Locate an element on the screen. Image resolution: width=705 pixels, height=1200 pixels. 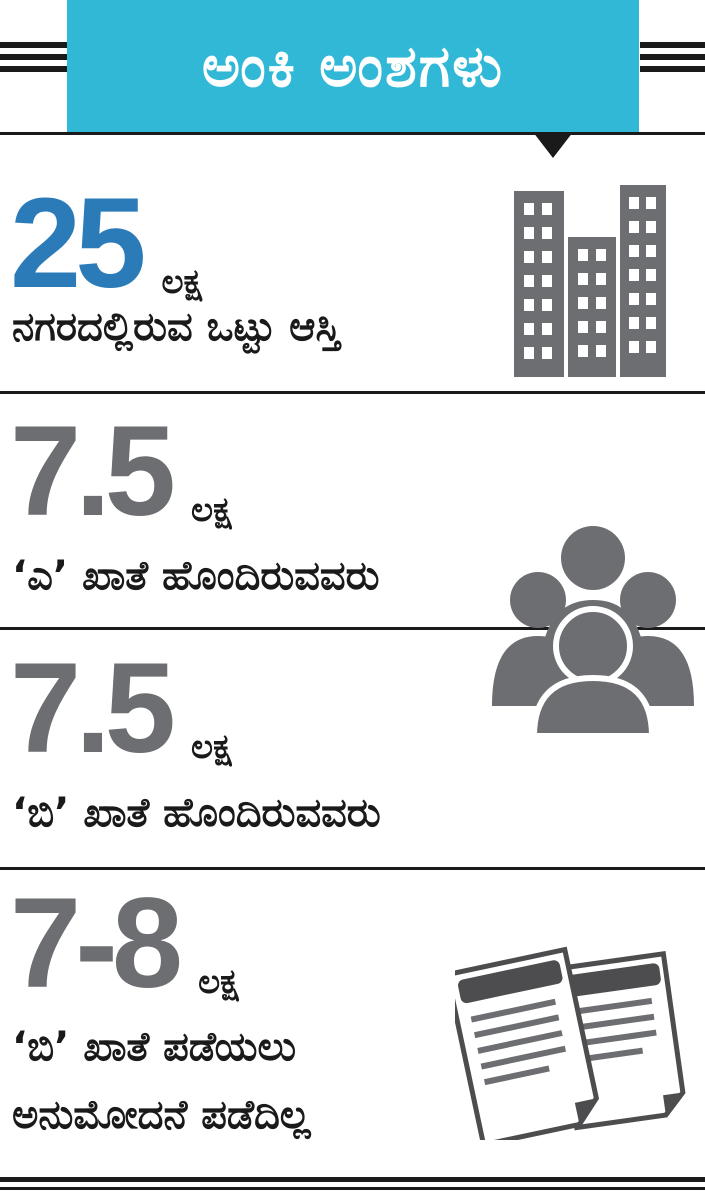
title-banner: ಅಂಕಿ ಅಂಶಗಳು is located at coordinates (353, 66).